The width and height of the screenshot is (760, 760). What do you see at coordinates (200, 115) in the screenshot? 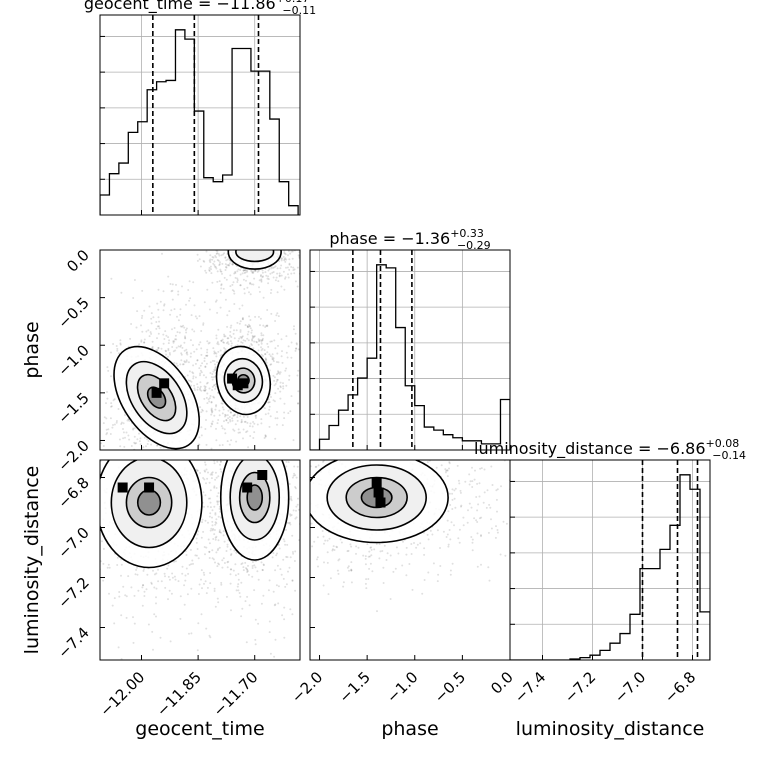
I see `histogram-grid` at bounding box center [200, 115].